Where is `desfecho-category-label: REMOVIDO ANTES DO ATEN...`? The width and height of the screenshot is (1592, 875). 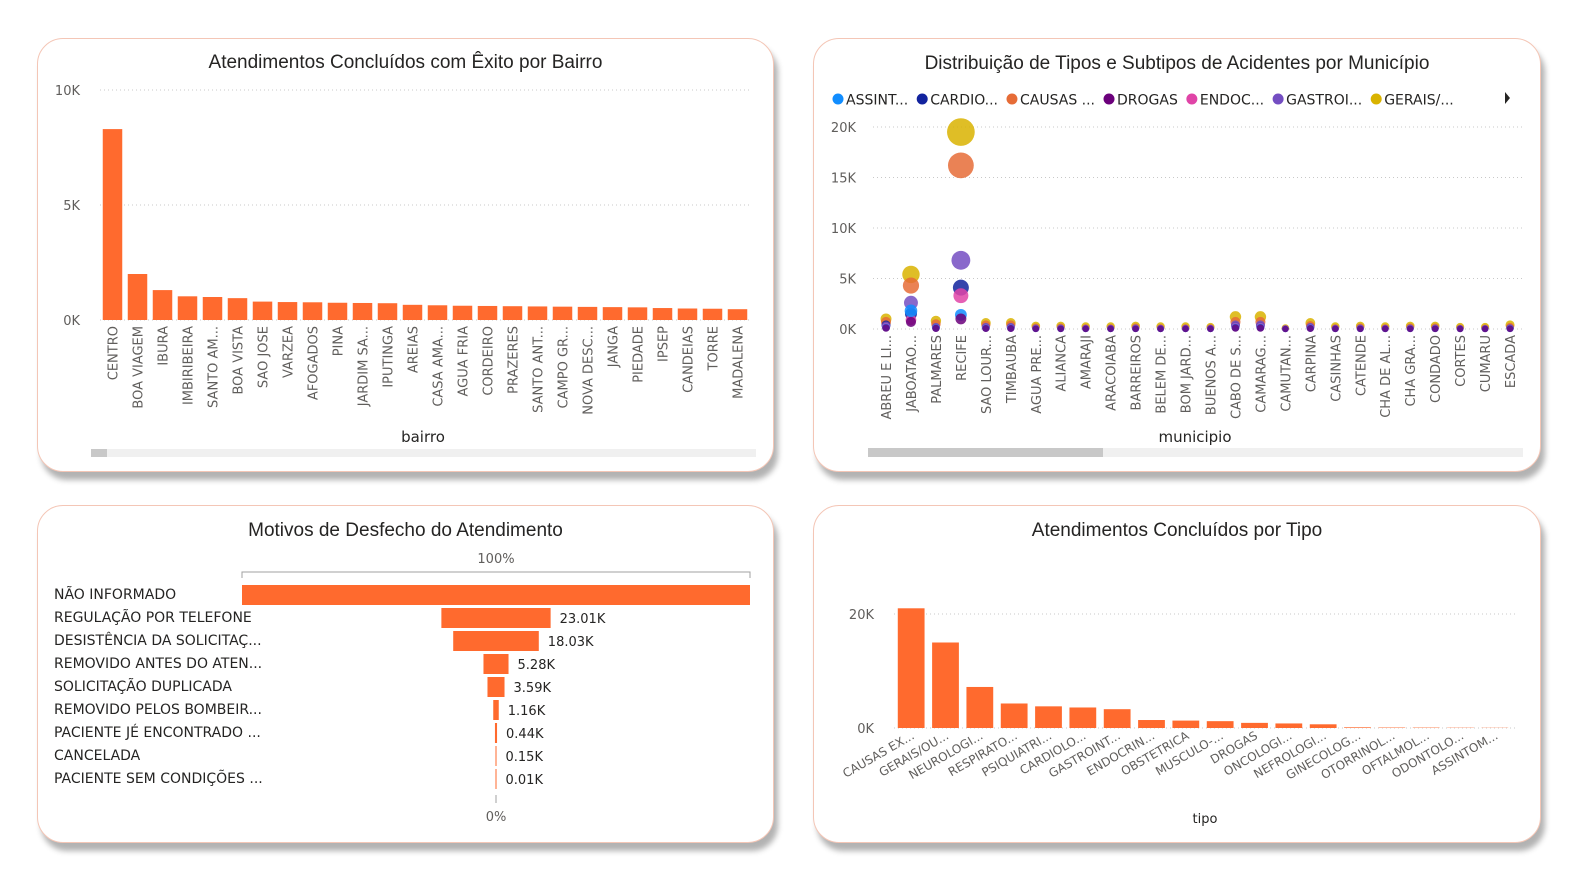 desfecho-category-label: REMOVIDO ANTES DO ATEN... is located at coordinates (158, 664).